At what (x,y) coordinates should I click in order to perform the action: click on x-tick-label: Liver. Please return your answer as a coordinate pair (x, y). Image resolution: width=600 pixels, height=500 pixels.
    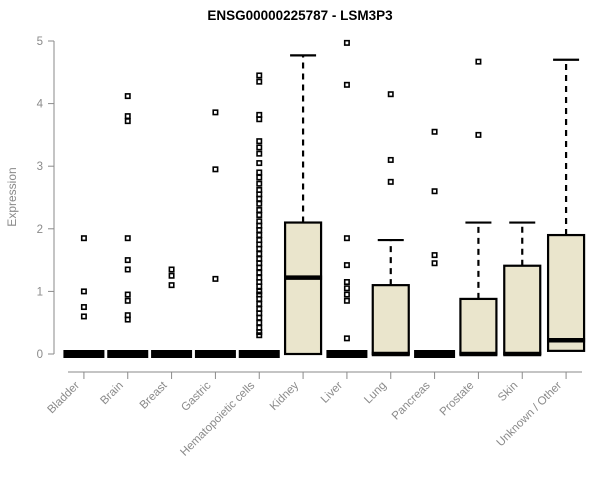
    Looking at the image, I should click on (332, 393).